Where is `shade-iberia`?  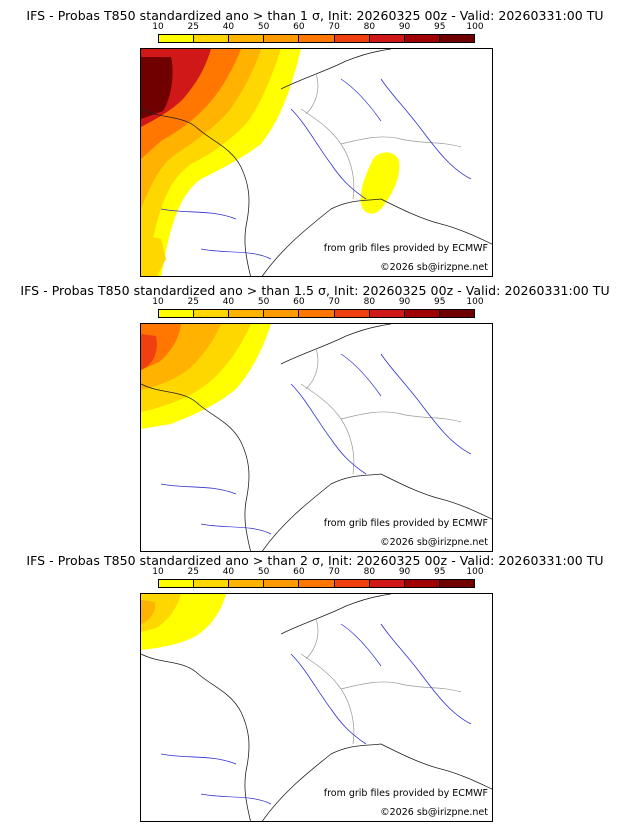 shade-iberia is located at coordinates (153, 255).